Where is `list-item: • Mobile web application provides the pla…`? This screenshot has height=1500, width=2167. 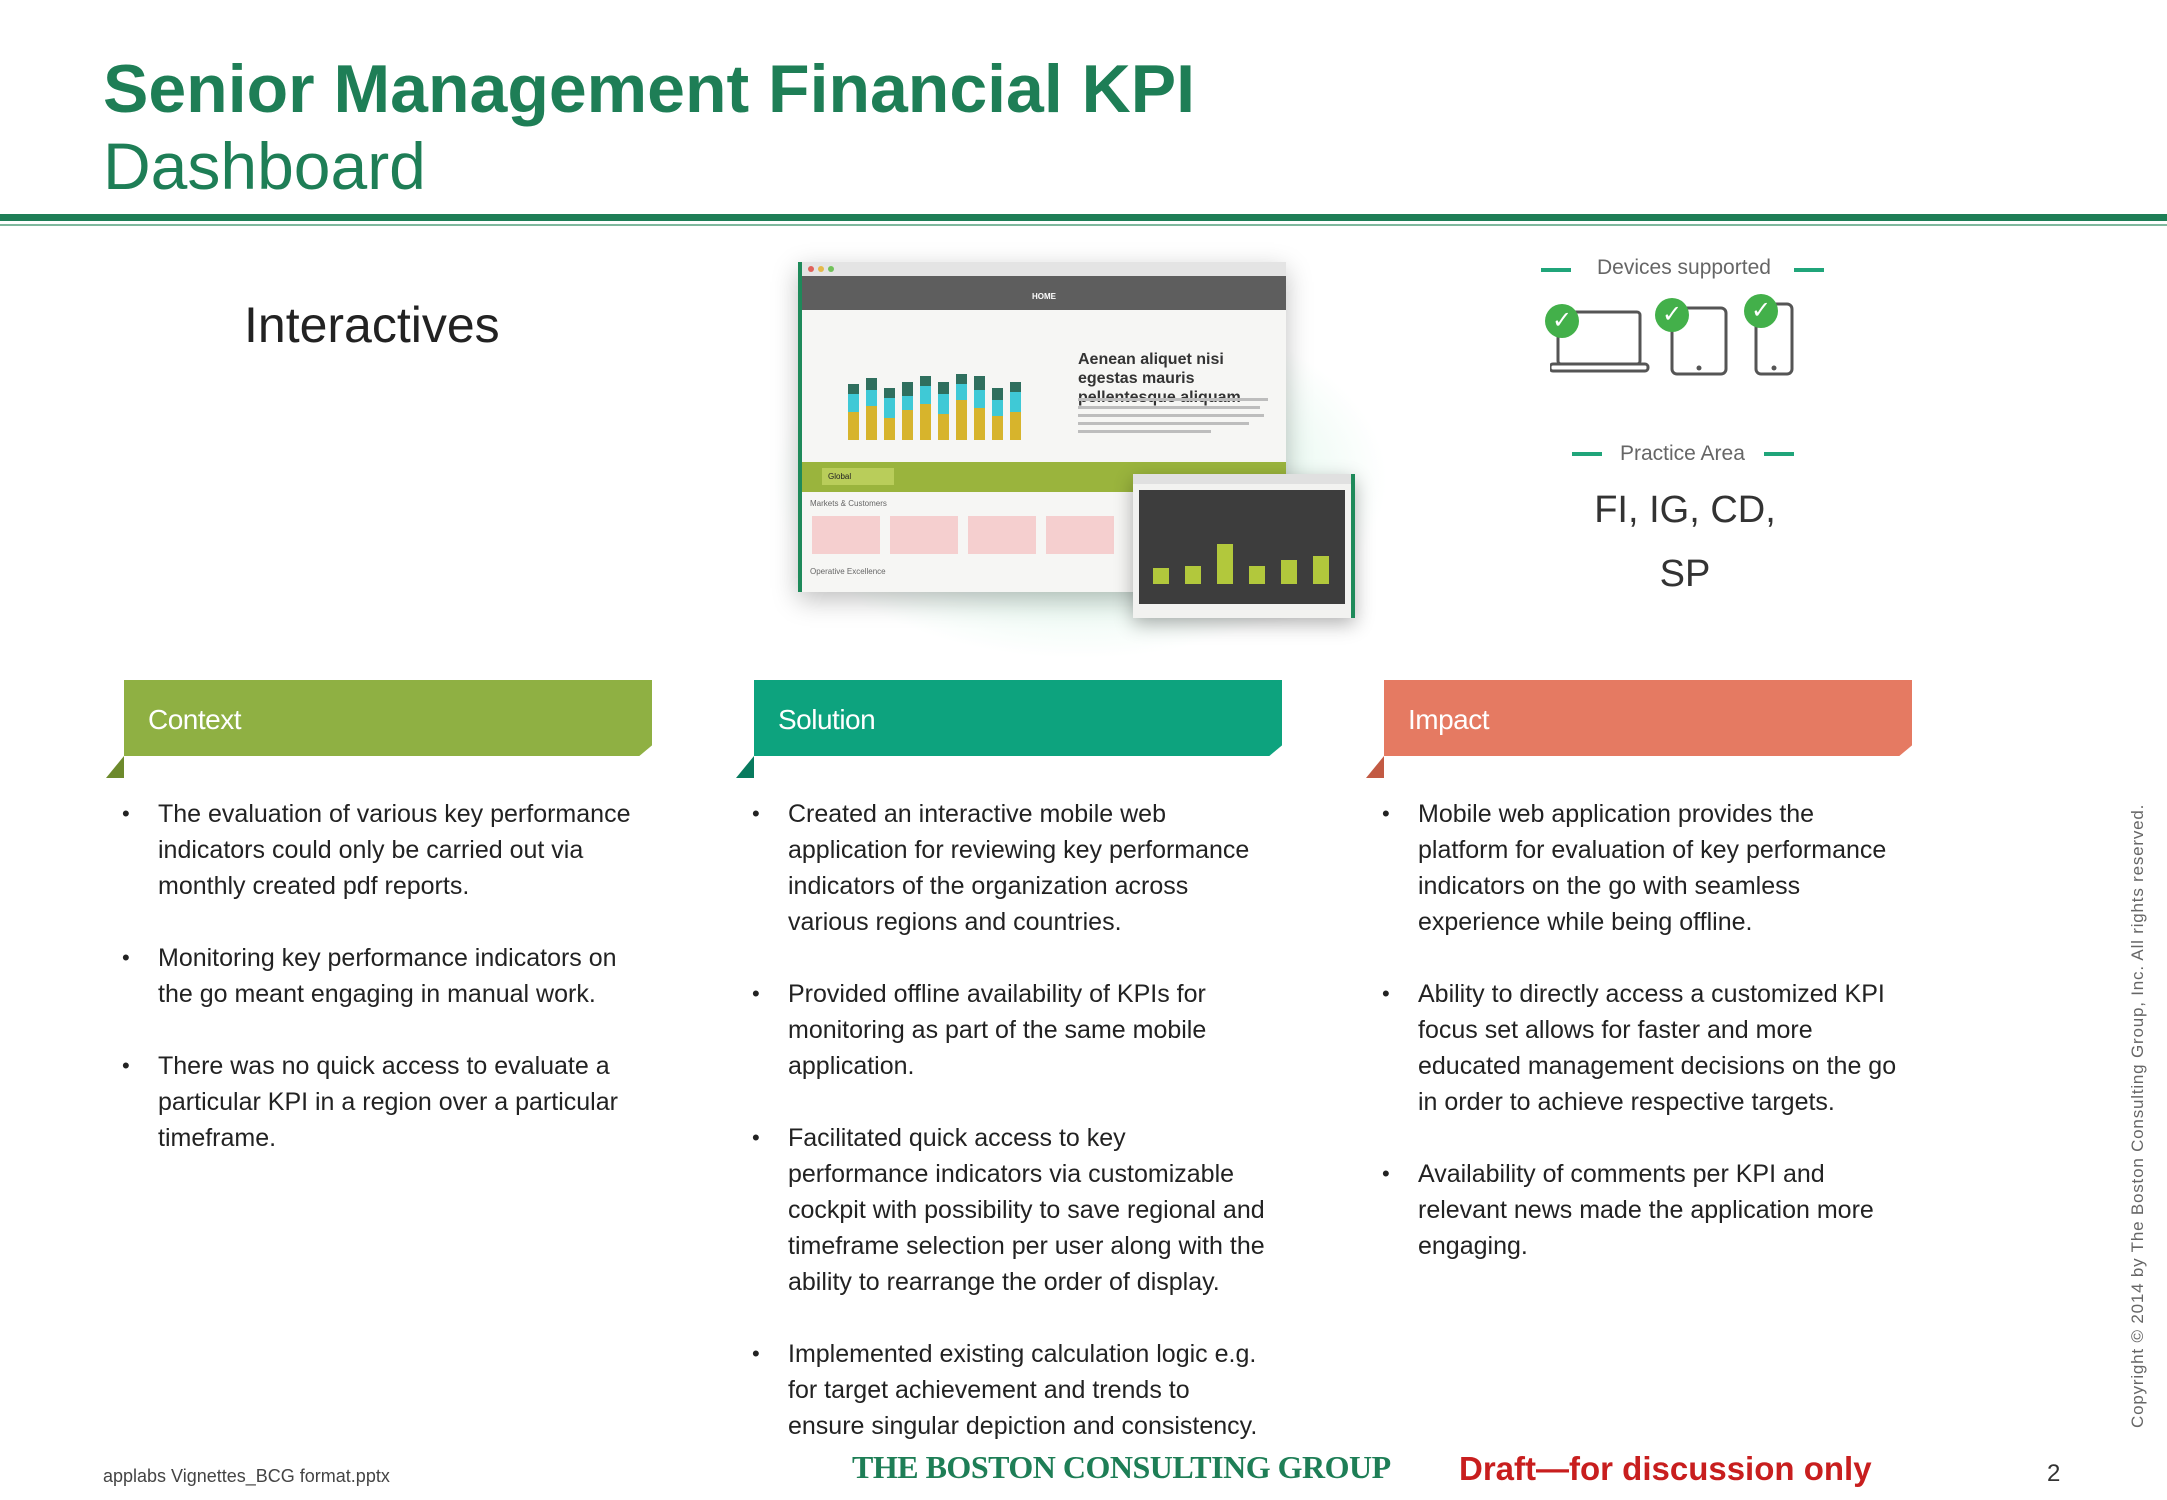 list-item: • Mobile web application provides the pla… is located at coordinates (1642, 868).